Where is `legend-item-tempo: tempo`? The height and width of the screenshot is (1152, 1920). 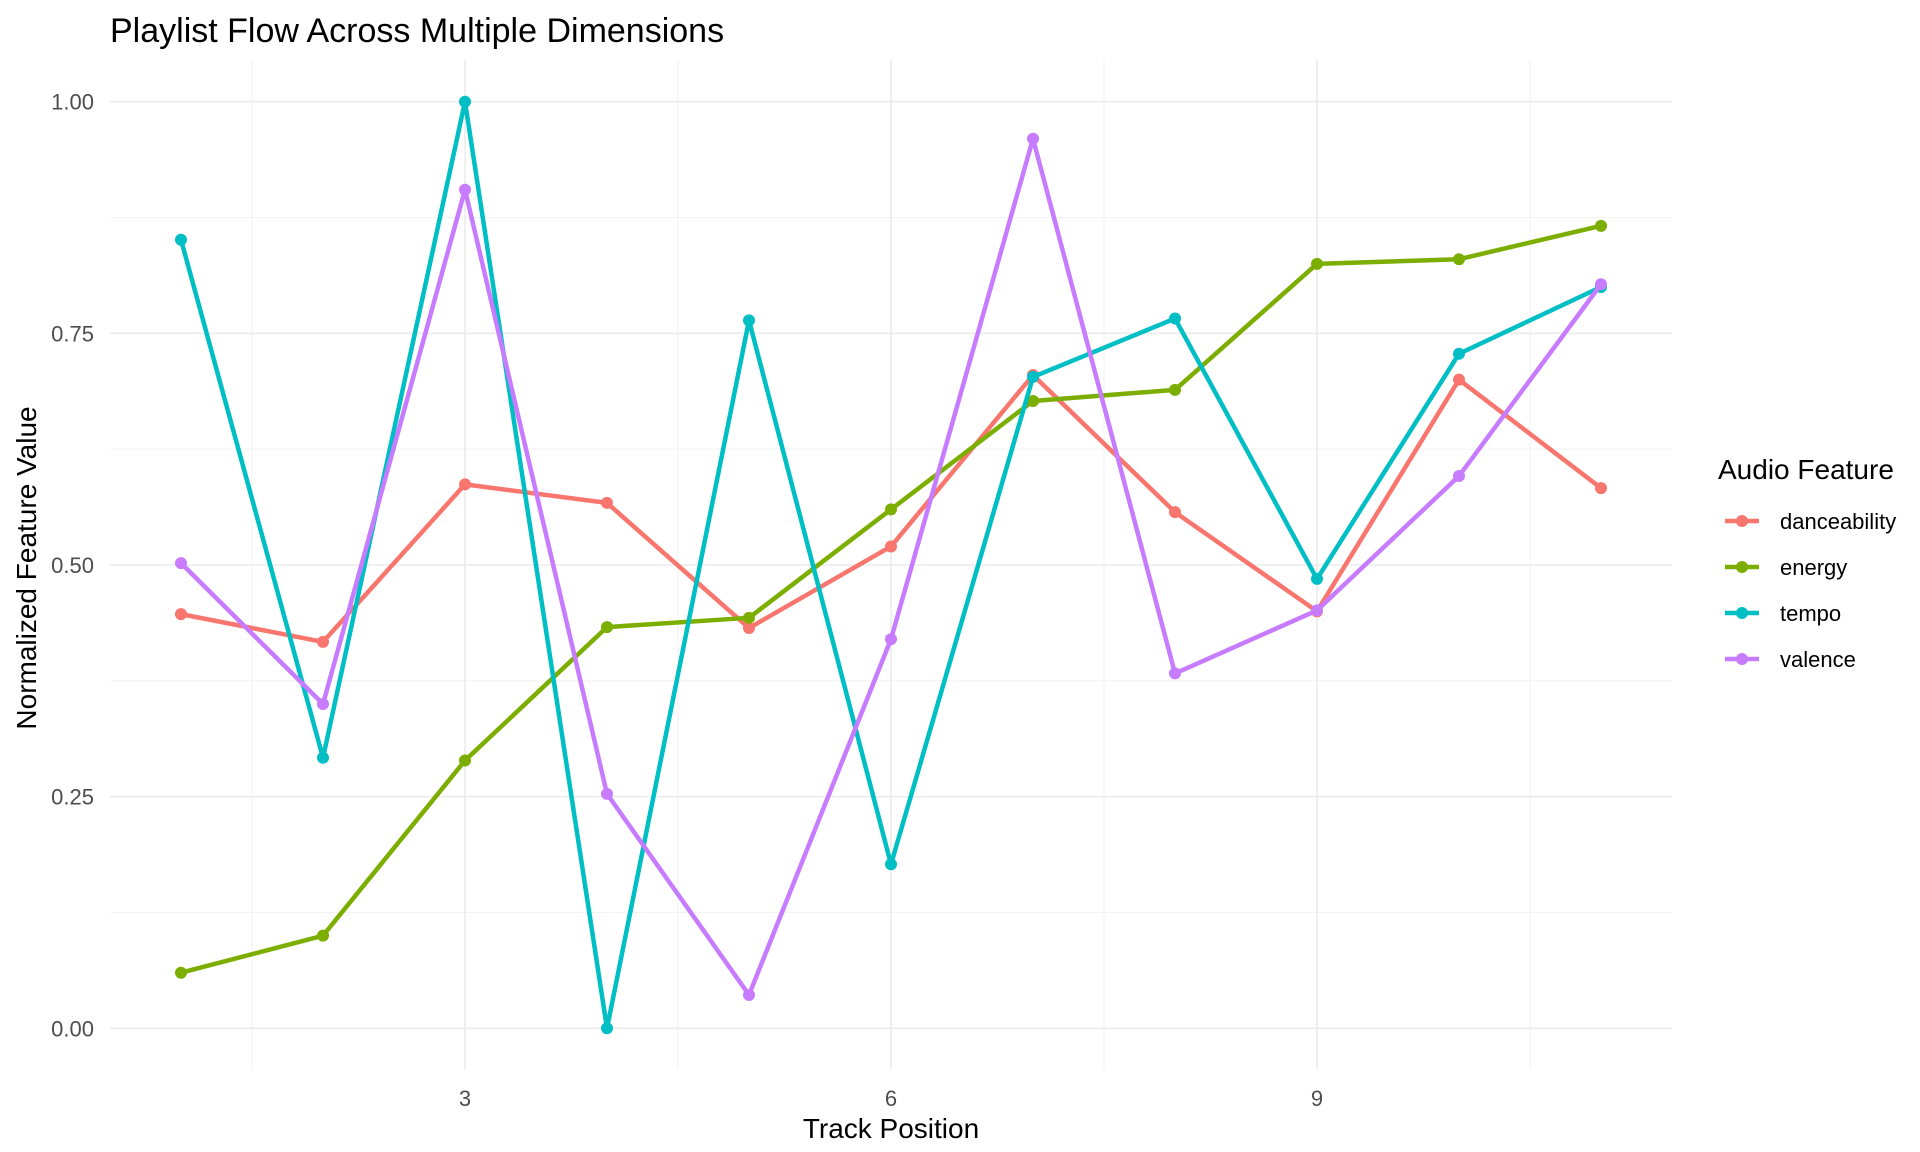 legend-item-tempo: tempo is located at coordinates (1783, 613).